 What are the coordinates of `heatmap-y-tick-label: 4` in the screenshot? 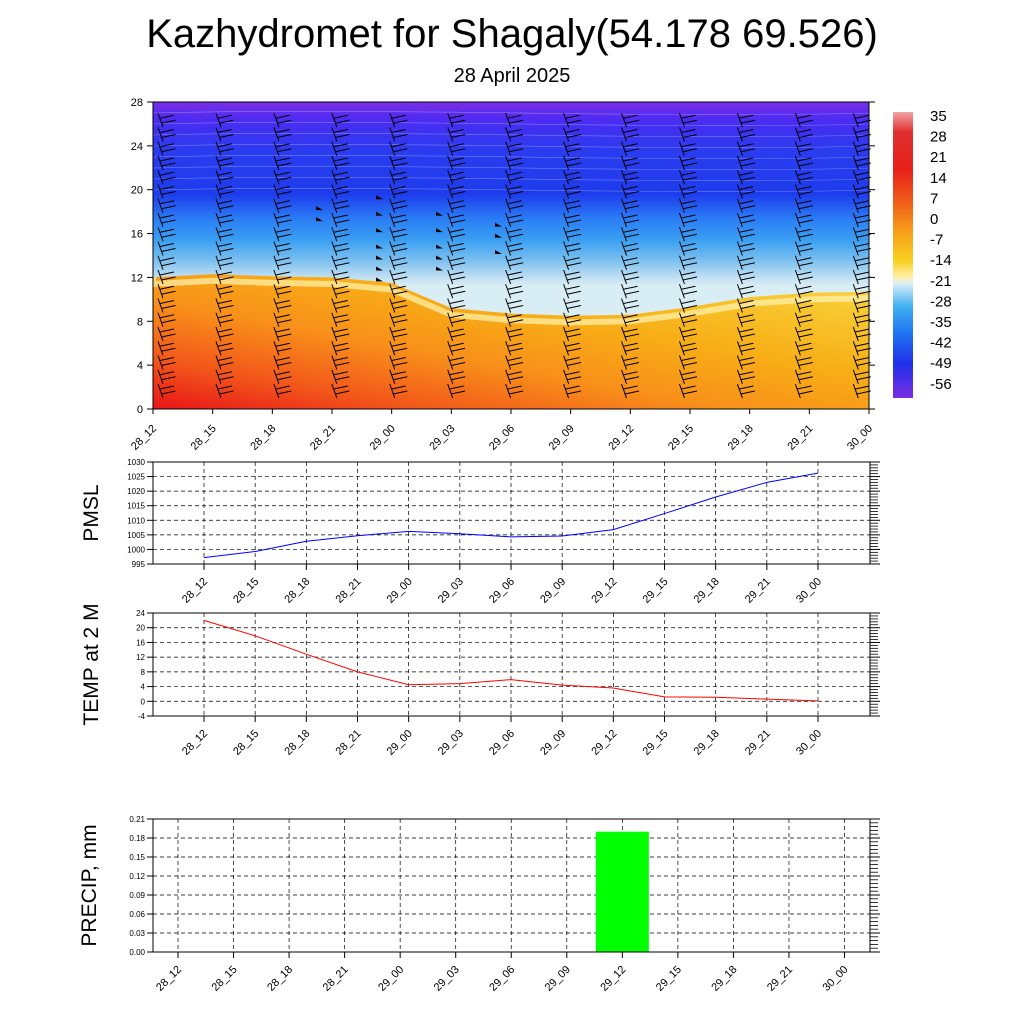 It's located at (140, 366).